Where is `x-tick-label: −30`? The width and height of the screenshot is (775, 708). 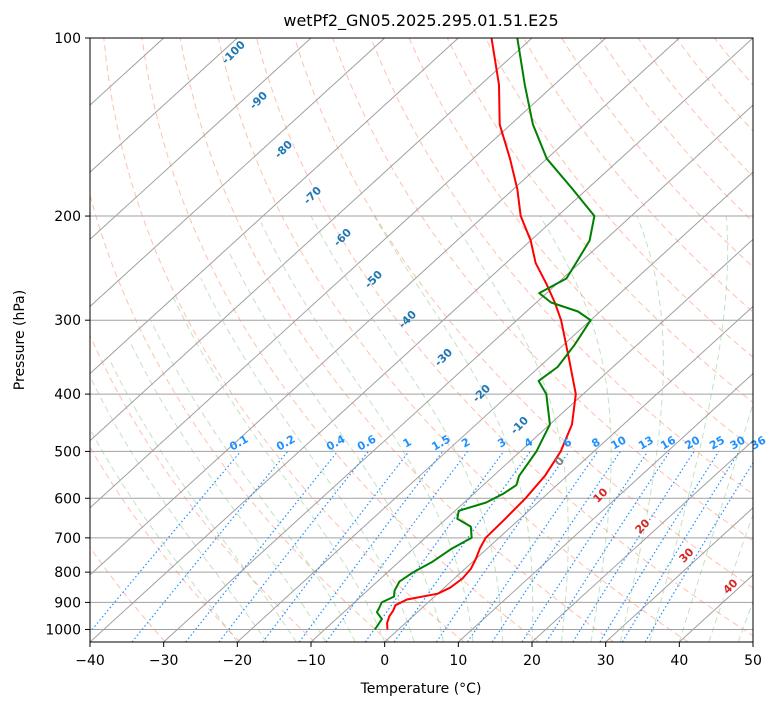
x-tick-label: −30 is located at coordinates (164, 661).